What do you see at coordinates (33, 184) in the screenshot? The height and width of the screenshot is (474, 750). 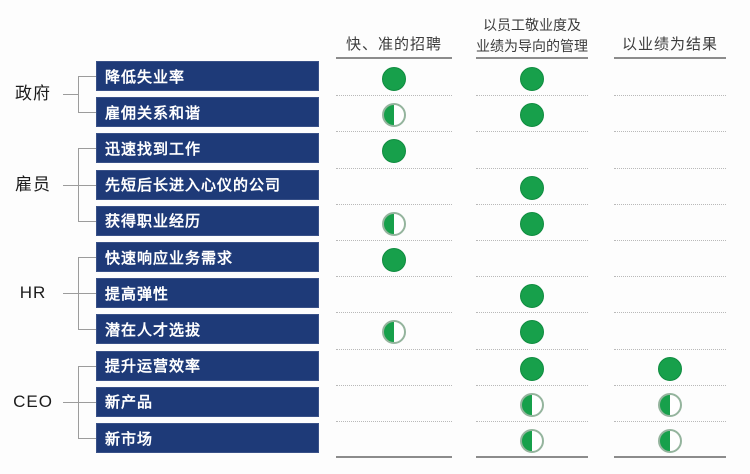 I see `group-label: 雇员` at bounding box center [33, 184].